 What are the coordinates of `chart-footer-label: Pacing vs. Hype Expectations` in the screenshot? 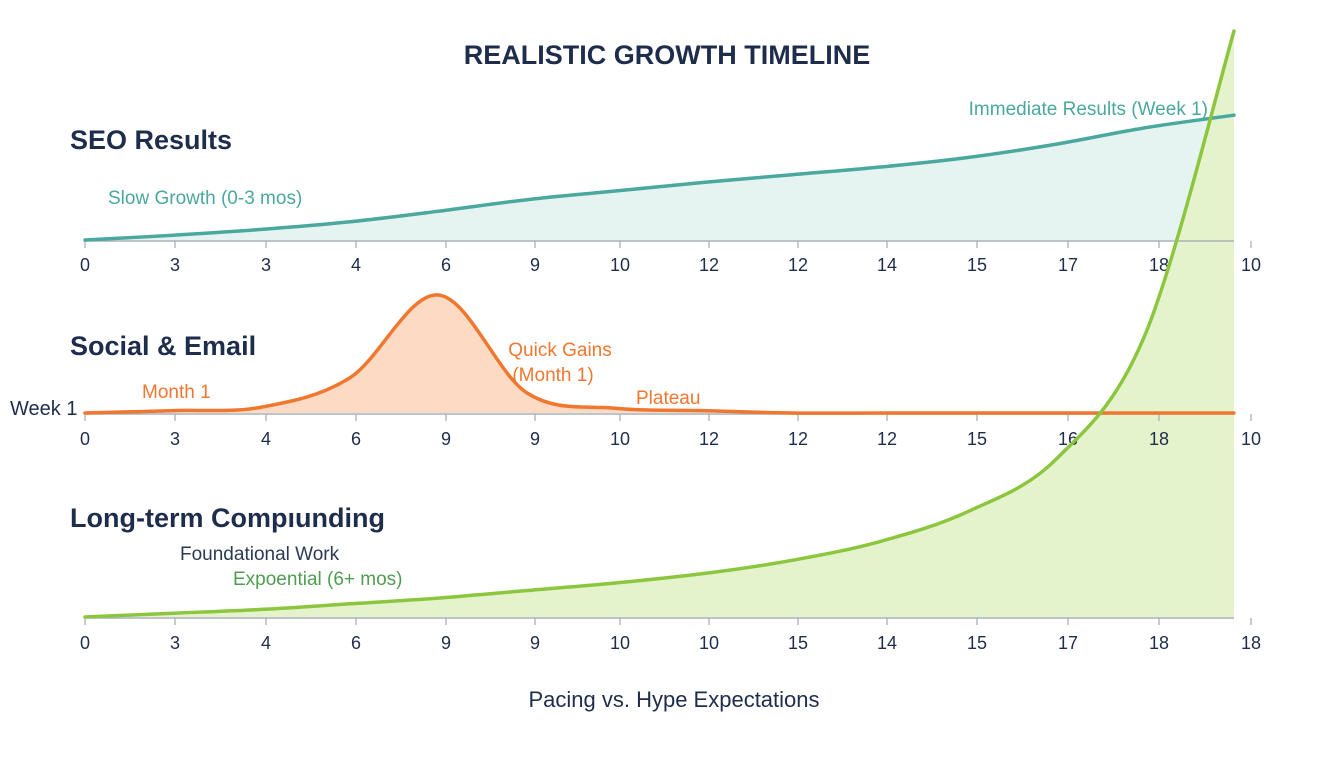 It's located at (673, 699).